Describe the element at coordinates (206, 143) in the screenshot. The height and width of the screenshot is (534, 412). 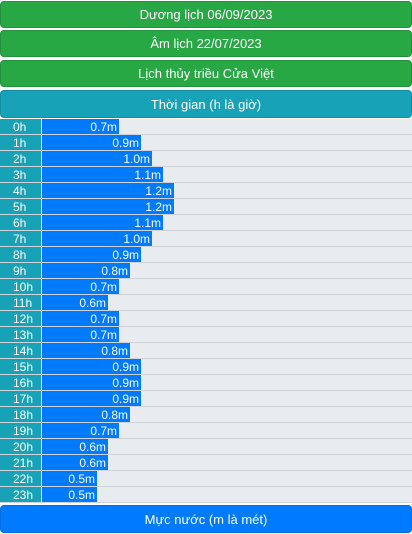
I see `bar-row: 1h 0.9m` at that location.